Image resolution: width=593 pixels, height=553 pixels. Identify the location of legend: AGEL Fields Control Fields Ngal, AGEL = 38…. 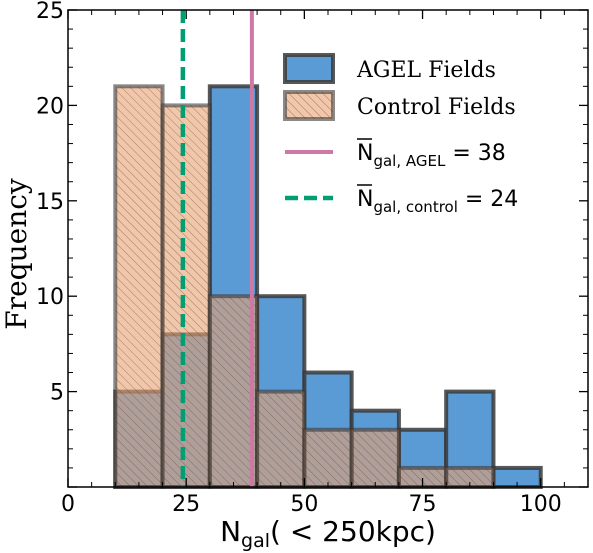
(400, 134).